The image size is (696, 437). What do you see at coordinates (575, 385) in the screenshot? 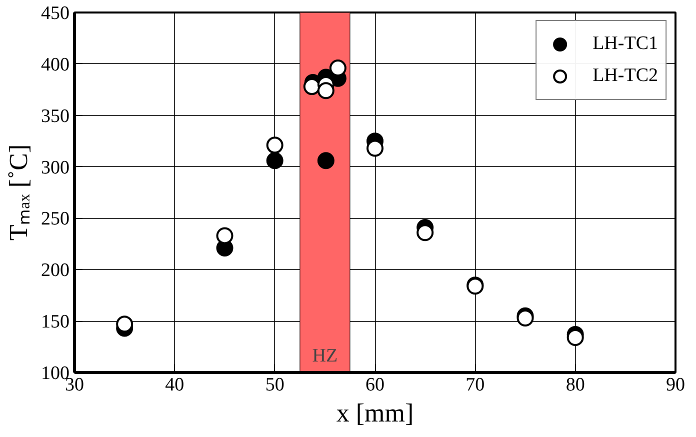
I see `x-tick-label: 80` at bounding box center [575, 385].